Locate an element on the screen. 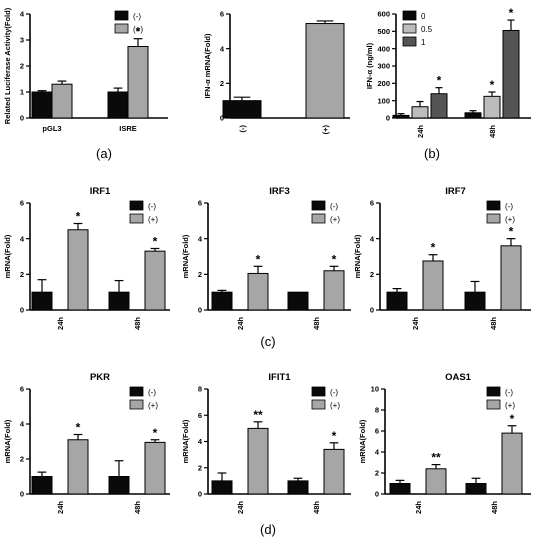  bar-1-48h is located at coordinates (511, 74).